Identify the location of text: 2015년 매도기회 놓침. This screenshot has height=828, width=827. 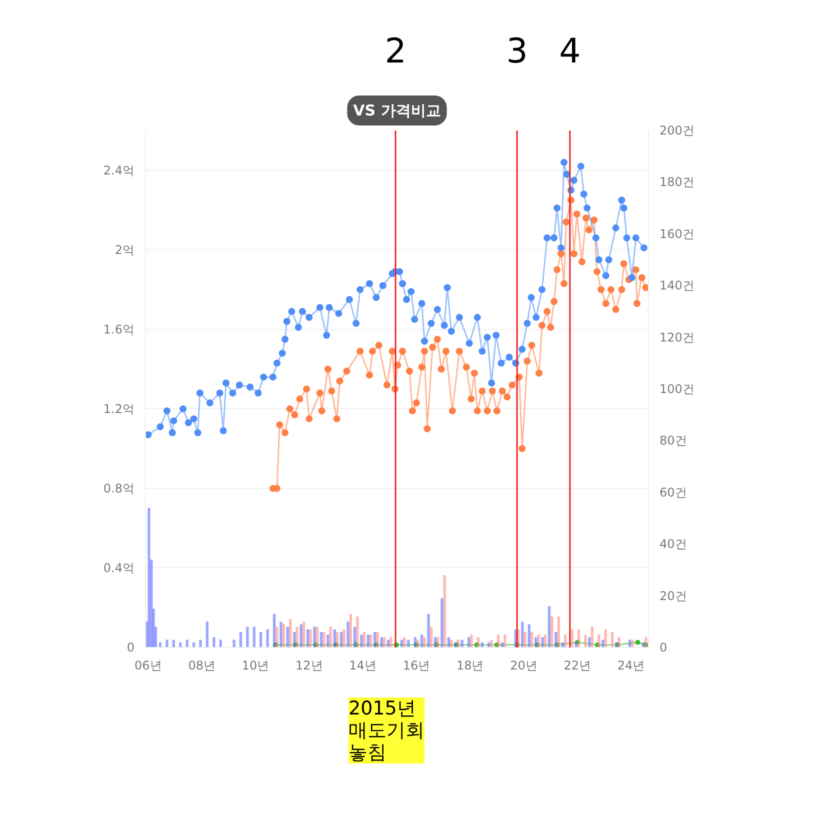
(386, 731).